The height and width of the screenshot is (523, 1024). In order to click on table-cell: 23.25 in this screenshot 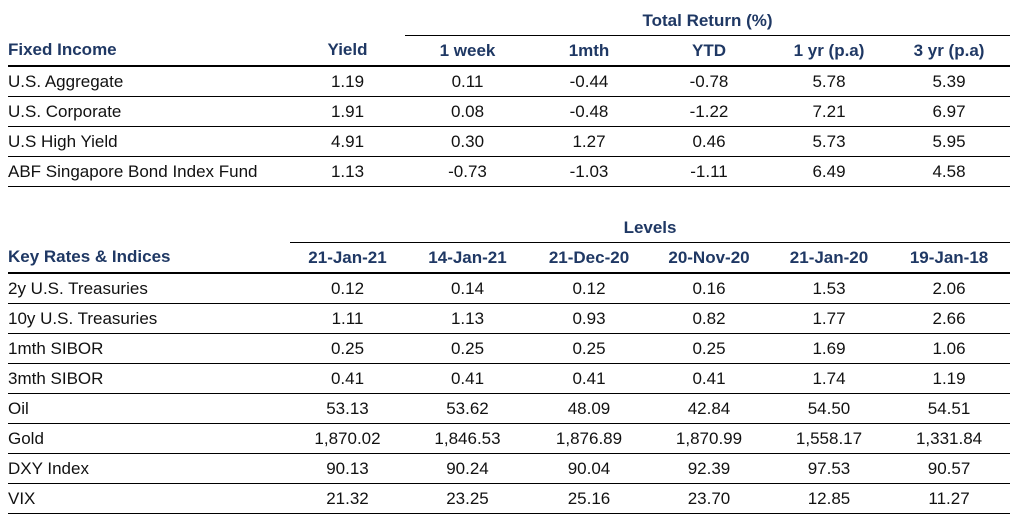, I will do `click(467, 498)`.